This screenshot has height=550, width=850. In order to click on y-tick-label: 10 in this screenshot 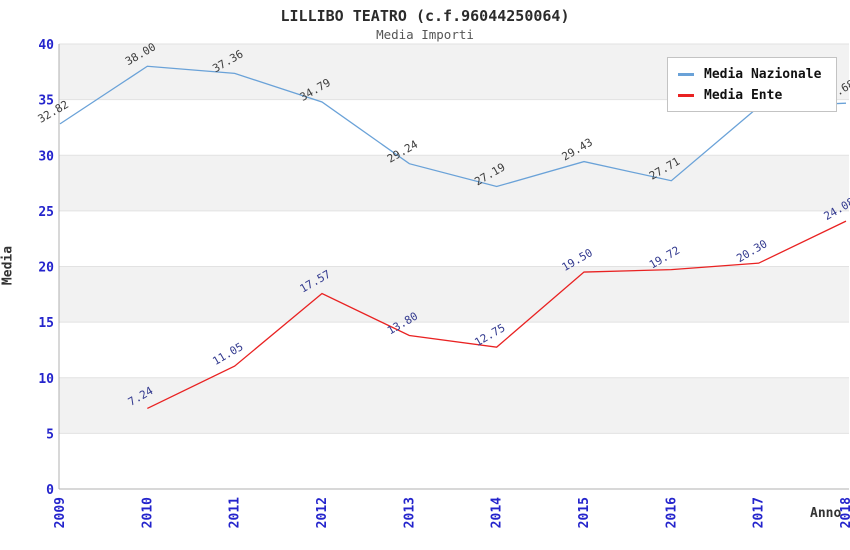, I will do `click(46, 379)`.